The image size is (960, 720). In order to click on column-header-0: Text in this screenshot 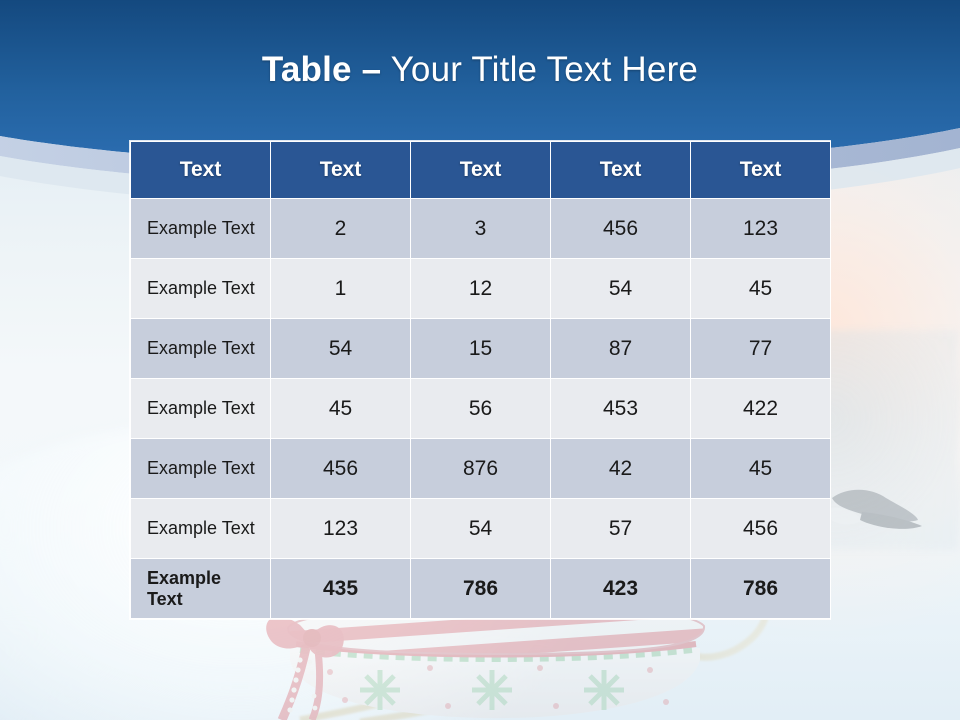, I will do `click(200, 170)`.